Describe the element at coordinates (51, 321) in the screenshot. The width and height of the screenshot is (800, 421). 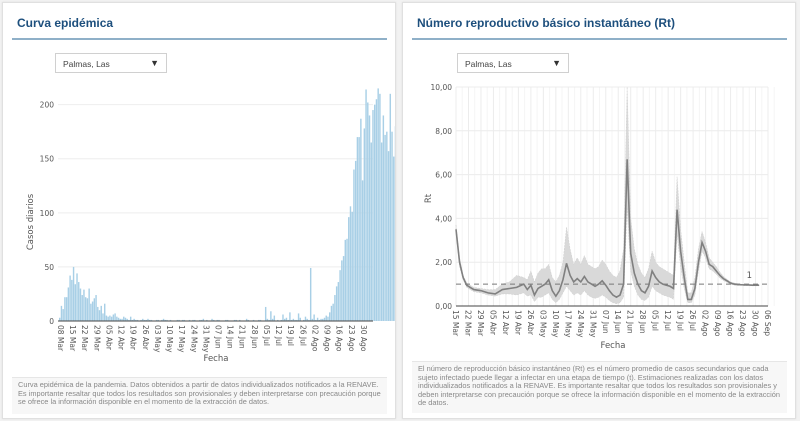
I see `y-tick-label: 0` at that location.